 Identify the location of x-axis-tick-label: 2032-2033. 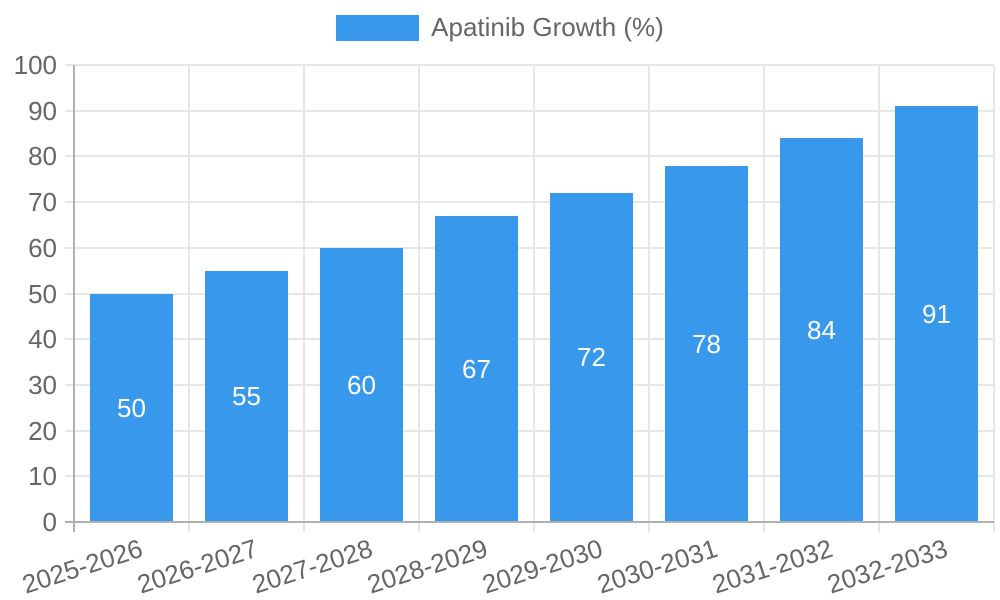
(887, 566).